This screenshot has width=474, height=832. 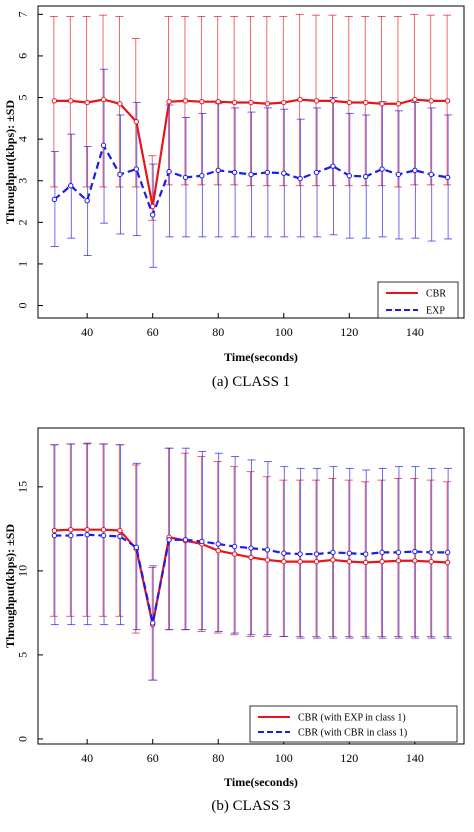 What do you see at coordinates (284, 758) in the screenshot?
I see `x-tick-label: 100` at bounding box center [284, 758].